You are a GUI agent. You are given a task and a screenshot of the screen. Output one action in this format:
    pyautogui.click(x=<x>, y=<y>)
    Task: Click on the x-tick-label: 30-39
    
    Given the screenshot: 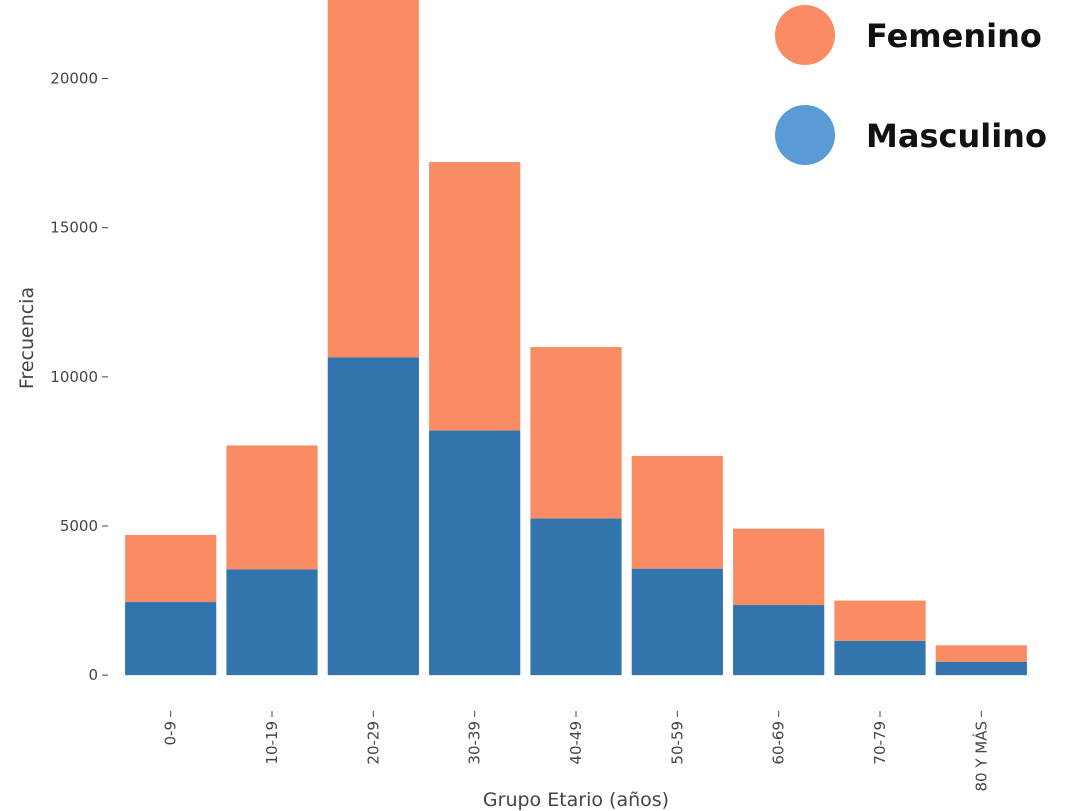 What is the action you would take?
    pyautogui.click(x=475, y=743)
    